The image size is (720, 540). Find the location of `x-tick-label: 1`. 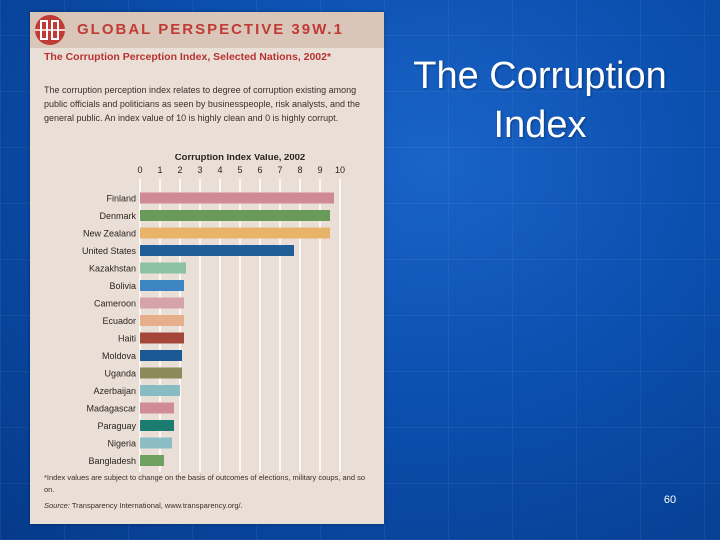

x-tick-label: 1 is located at coordinates (159, 170).